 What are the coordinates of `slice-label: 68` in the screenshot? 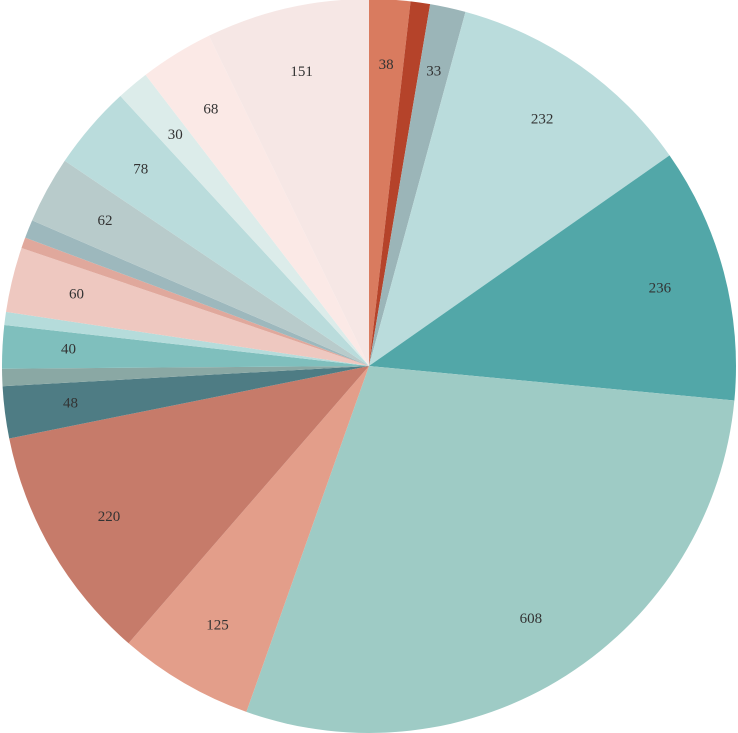 It's located at (210, 109).